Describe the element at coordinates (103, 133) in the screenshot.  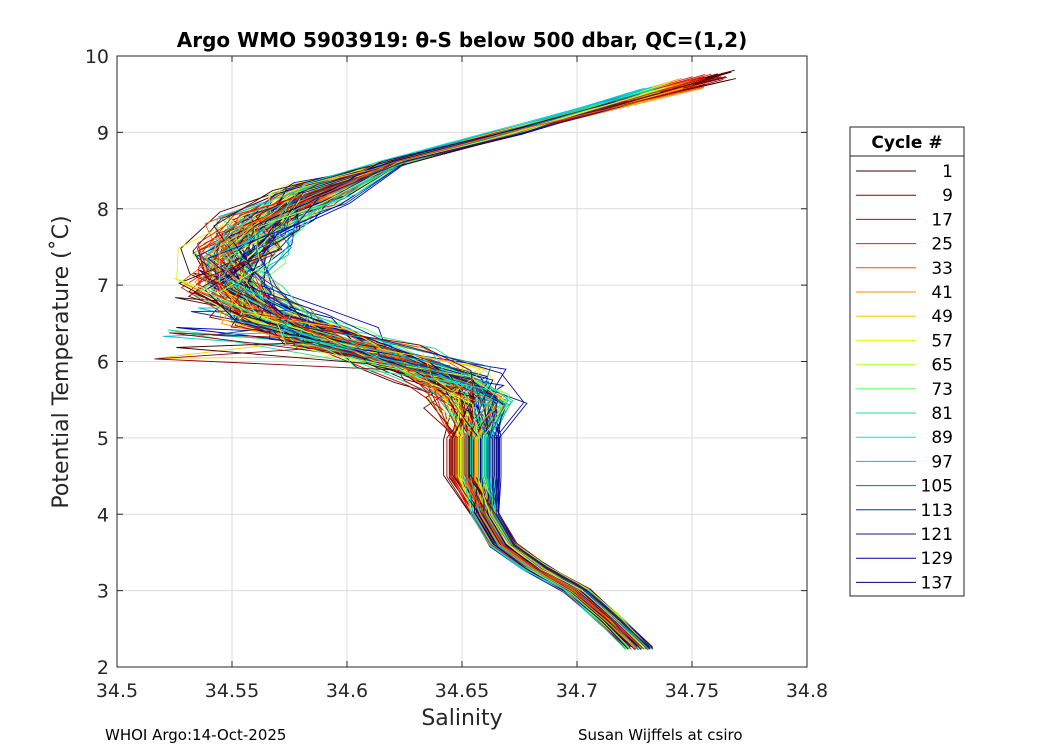
I see `y-tick-label: 9` at that location.